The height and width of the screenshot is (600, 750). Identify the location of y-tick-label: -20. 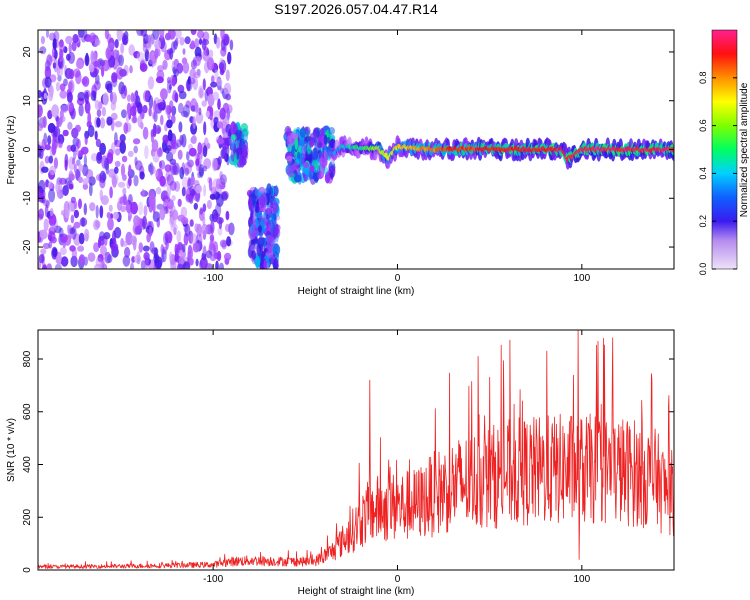
(27, 246).